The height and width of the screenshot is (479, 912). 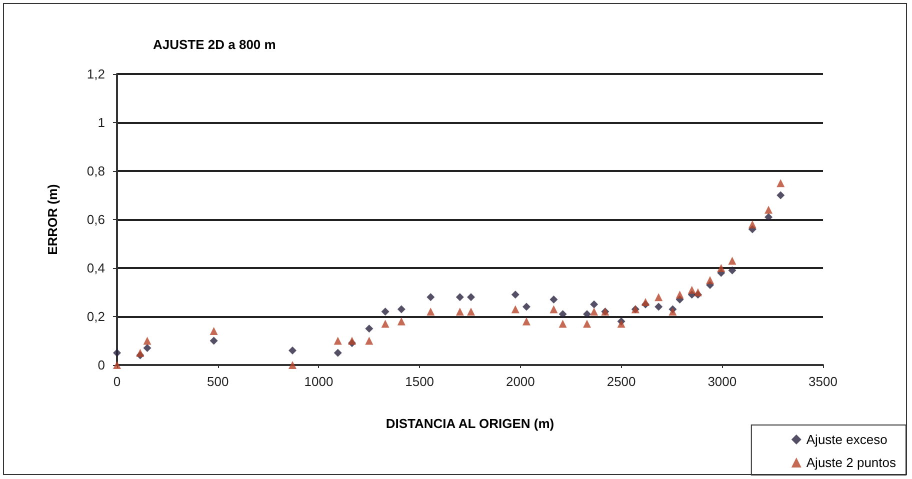 I want to click on y-tick-label: 1,2, so click(x=95, y=74).